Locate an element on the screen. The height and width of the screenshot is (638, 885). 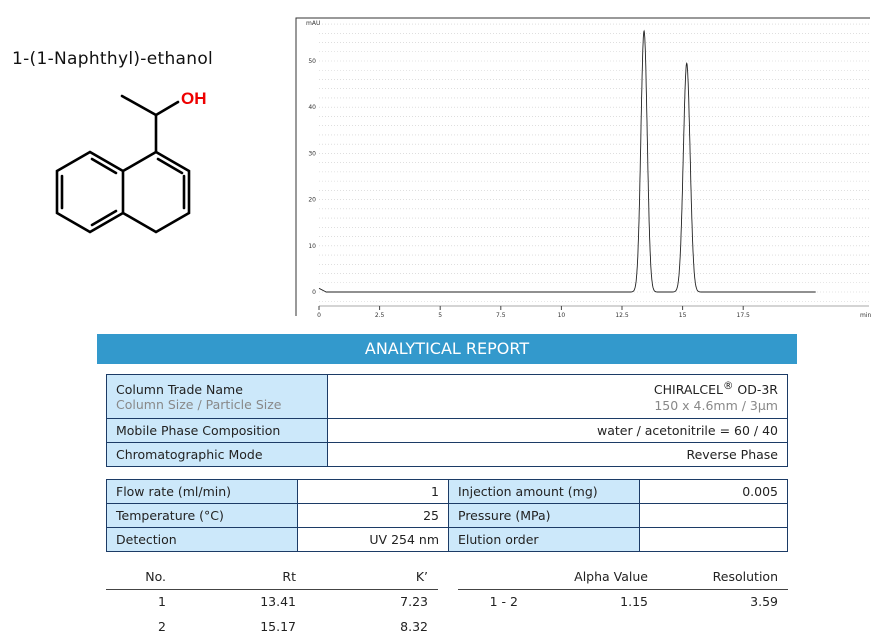
x-tick-label: 7.5 is located at coordinates (501, 315).